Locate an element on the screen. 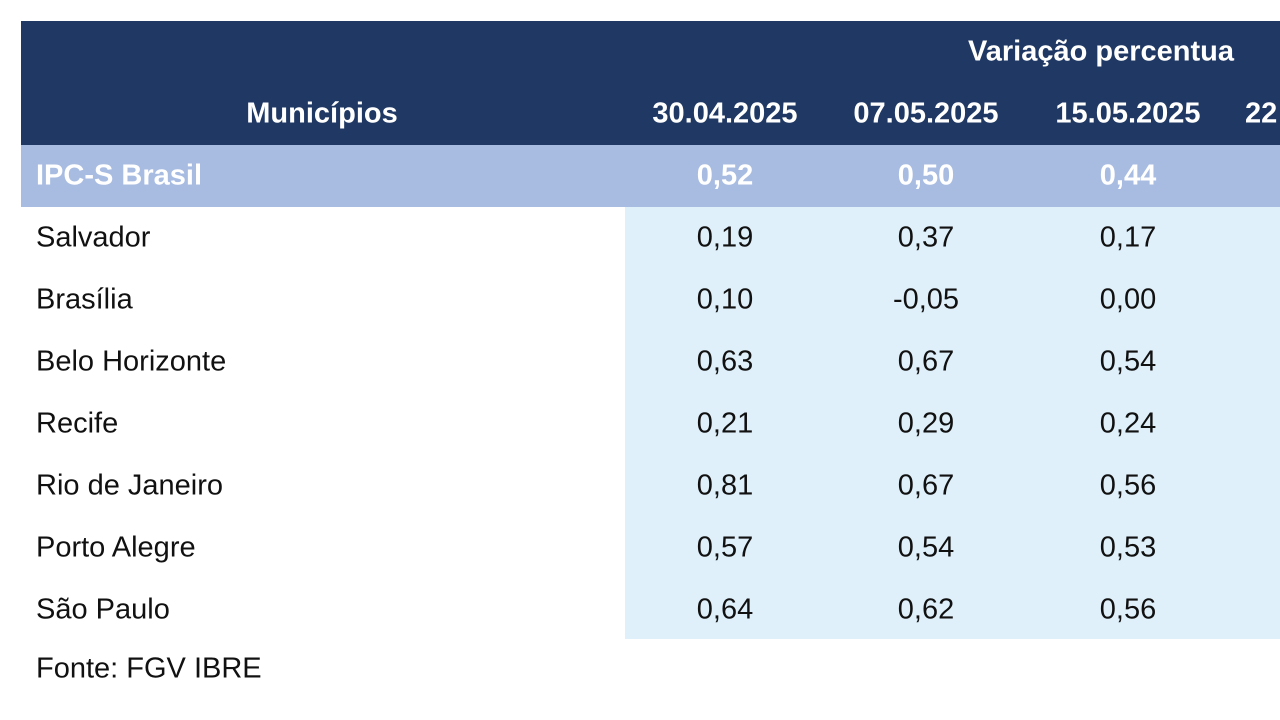 This screenshot has height=720, width=1280. cell-value: 0,44 is located at coordinates (1128, 175).